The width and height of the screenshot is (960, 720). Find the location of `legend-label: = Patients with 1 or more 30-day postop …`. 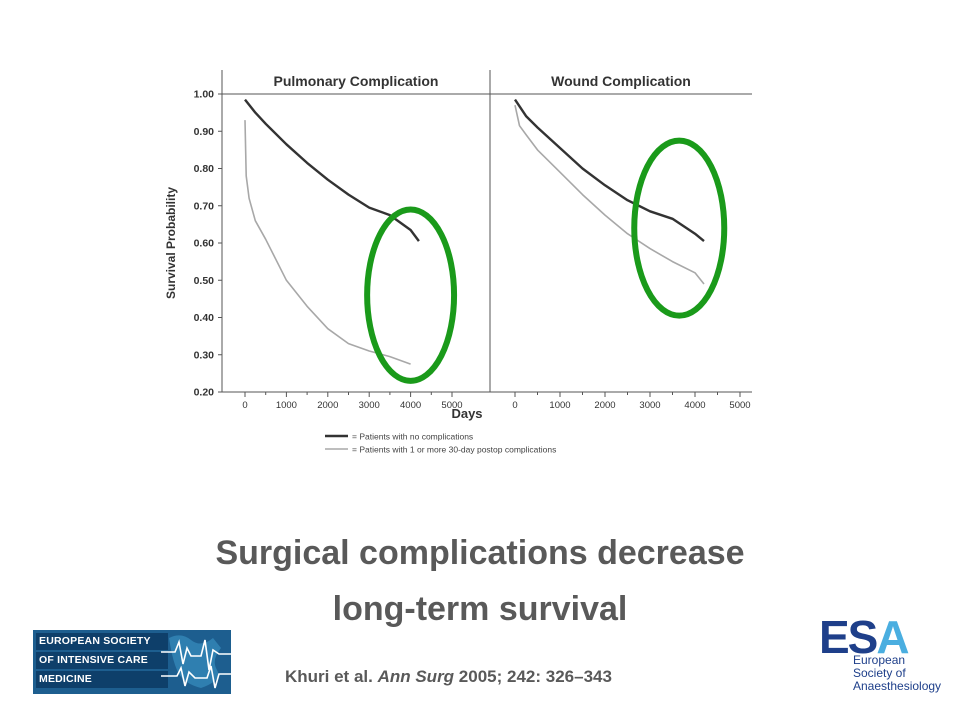

legend-label: = Patients with 1 or more 30-day postop … is located at coordinates (454, 450).